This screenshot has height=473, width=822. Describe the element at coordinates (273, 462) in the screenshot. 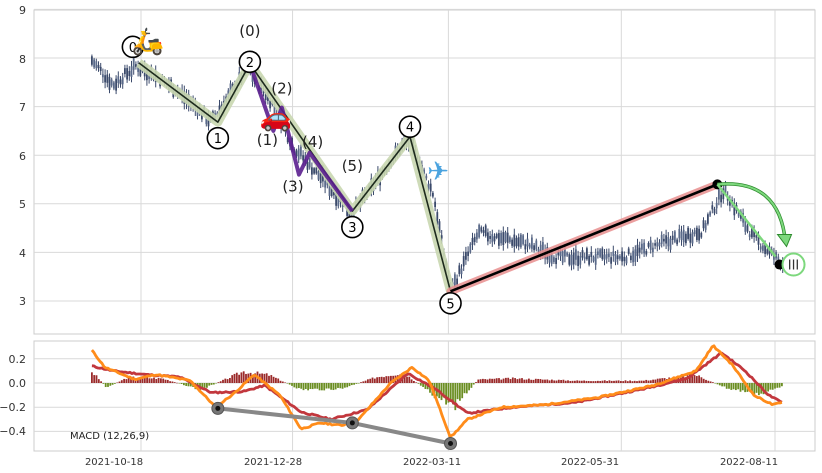

I see `x-tick-label: 2021-12-28` at that location.